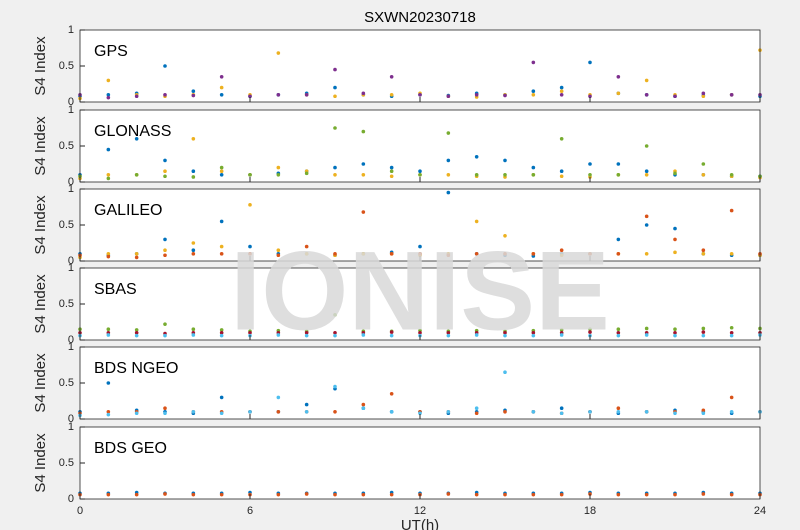 The height and width of the screenshot is (530, 800). What do you see at coordinates (420, 291) in the screenshot?
I see `watermark: IONISE` at bounding box center [420, 291].